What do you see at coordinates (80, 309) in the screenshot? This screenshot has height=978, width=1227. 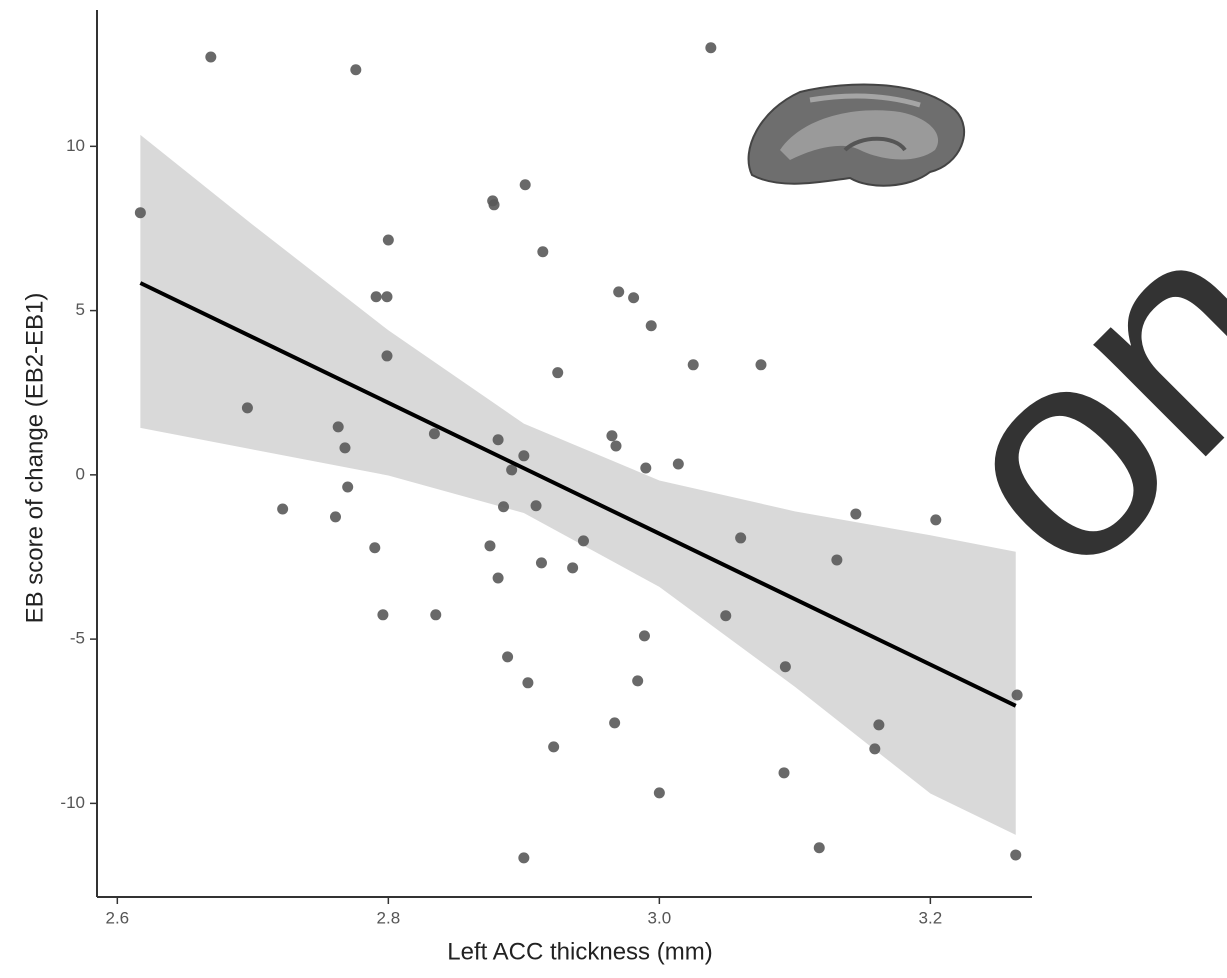 I see `y-tick-label: 5` at bounding box center [80, 309].